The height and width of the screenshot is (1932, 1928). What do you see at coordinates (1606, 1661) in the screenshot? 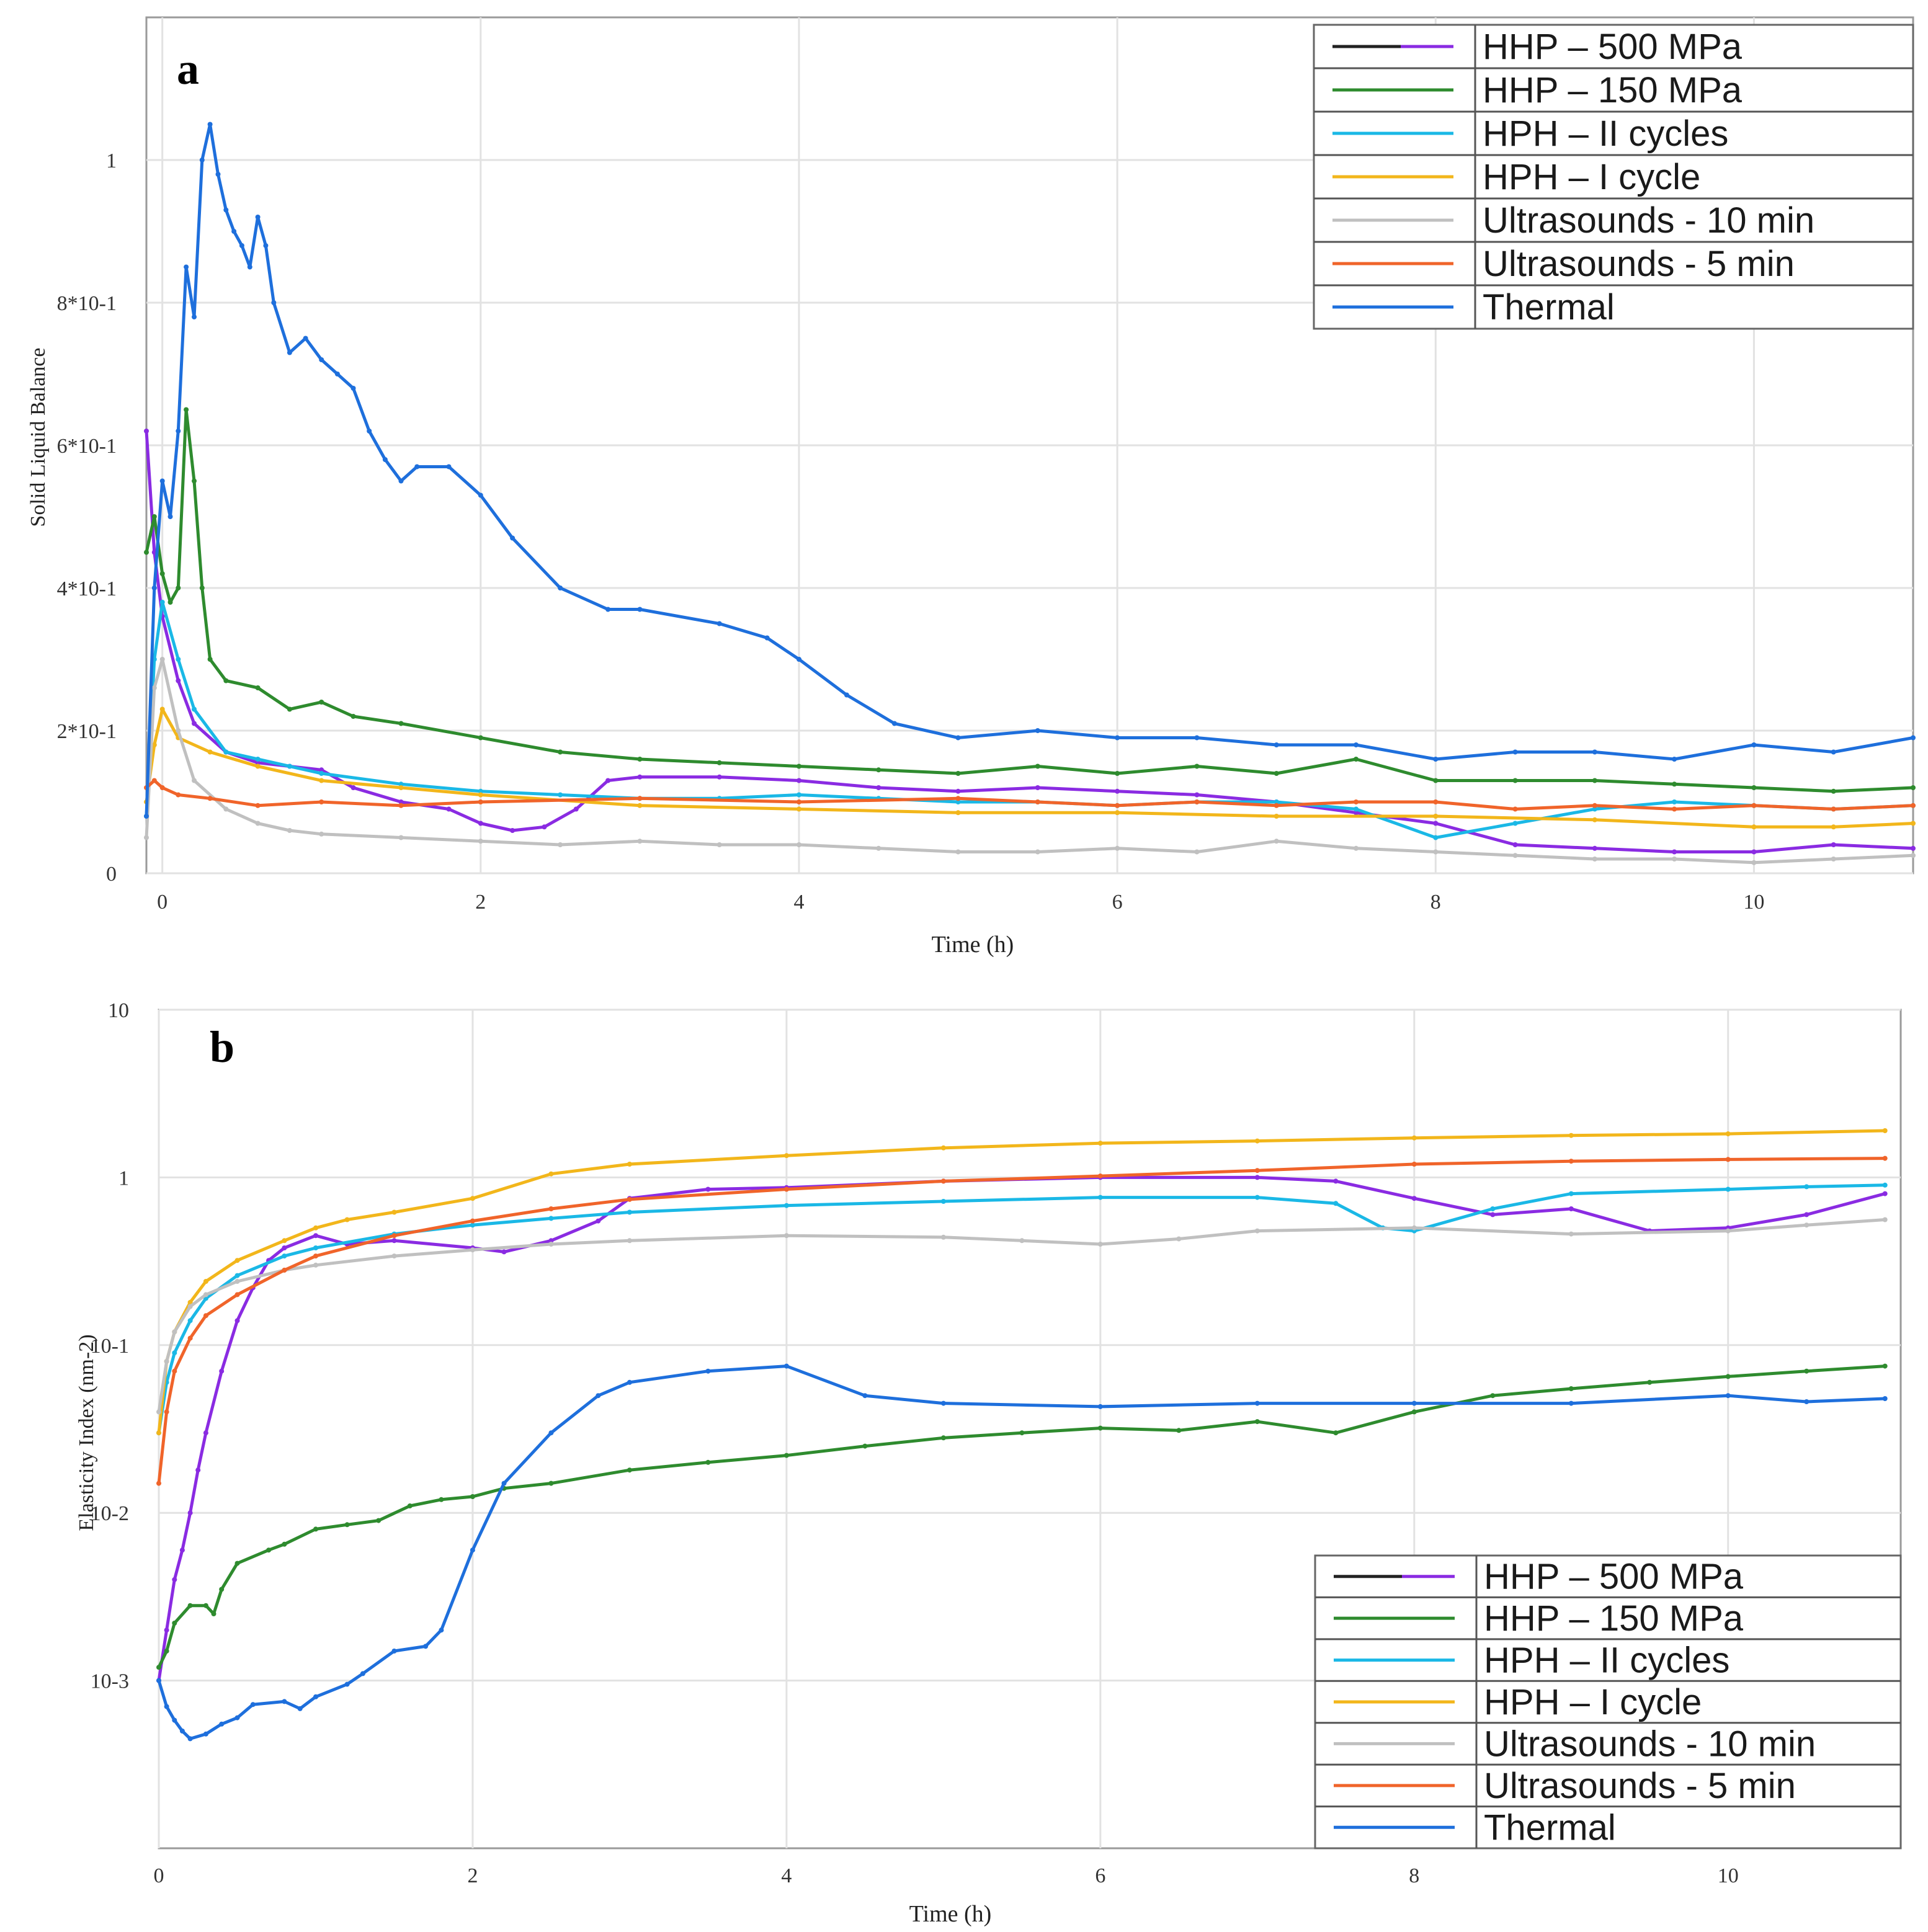
I see `legend-label-hph-ii-cycles: HPH – II cycles` at bounding box center [1606, 1661].